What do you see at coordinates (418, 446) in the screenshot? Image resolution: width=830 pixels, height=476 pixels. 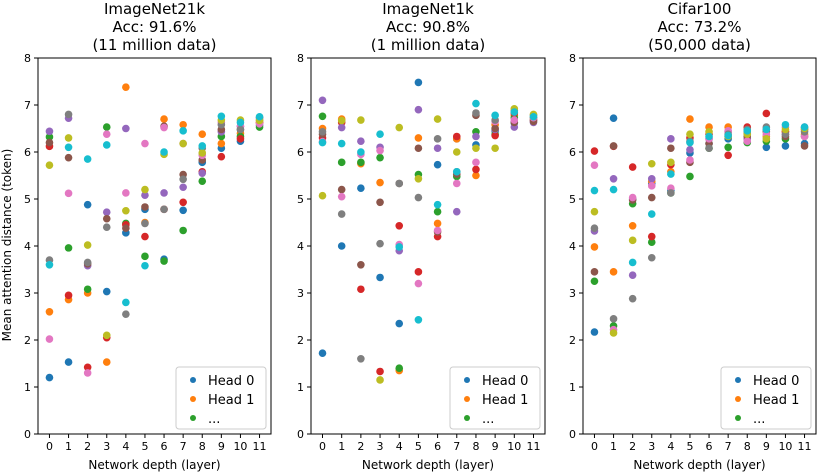 I see `x-tick-label: 5` at bounding box center [418, 446].